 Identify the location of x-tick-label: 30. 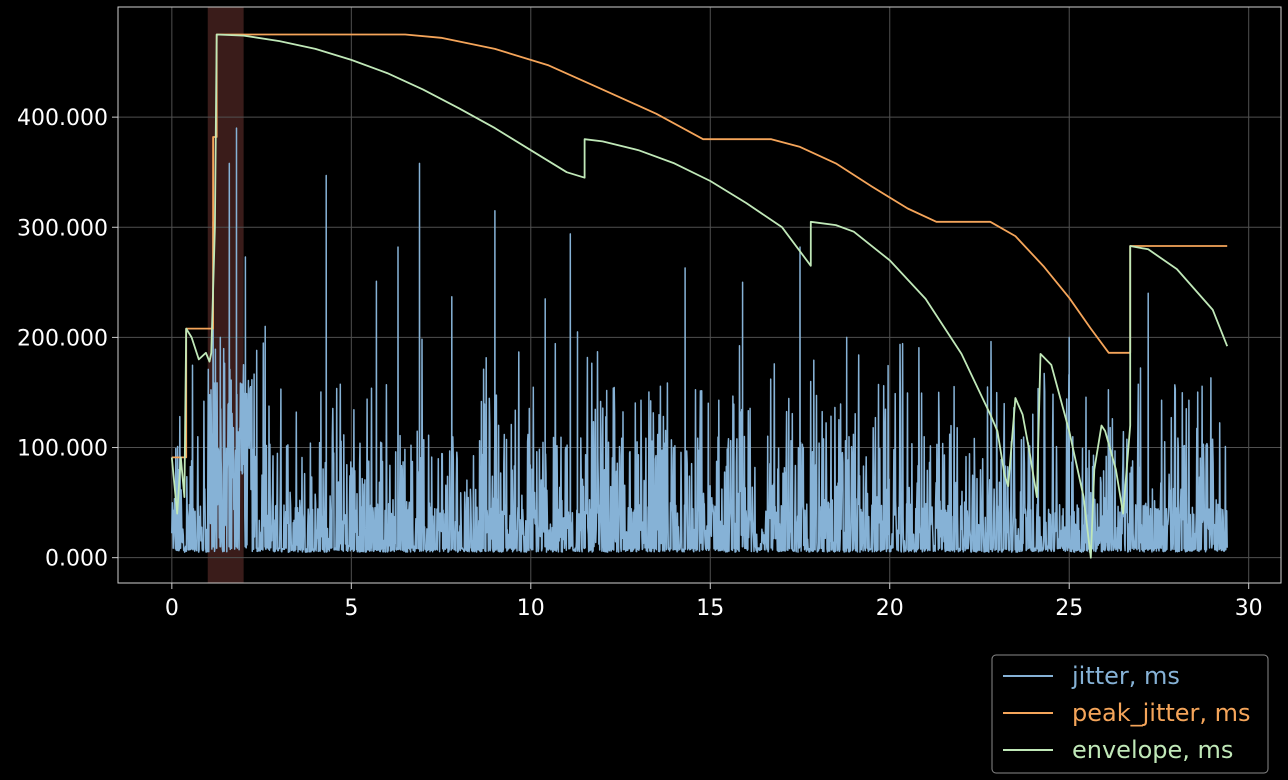
(1249, 608).